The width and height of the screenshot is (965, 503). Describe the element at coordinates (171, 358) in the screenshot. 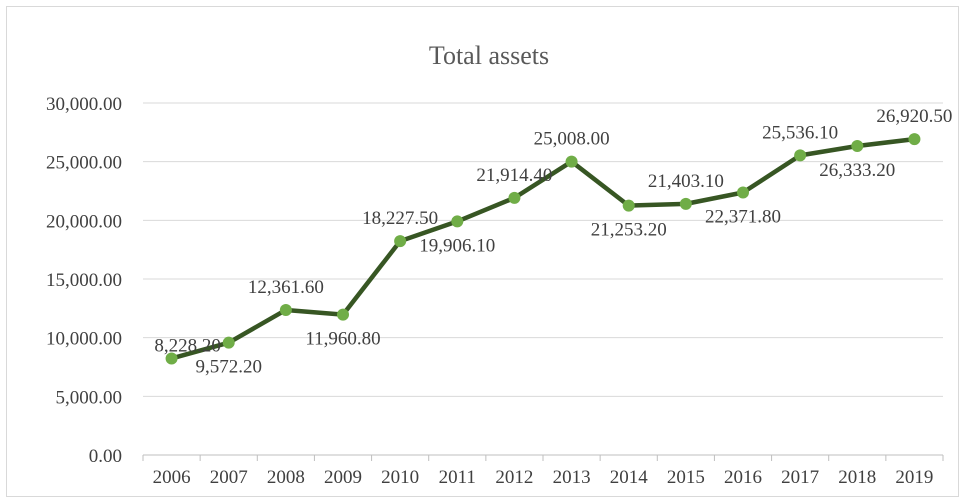

I see `data-point-2006` at that location.